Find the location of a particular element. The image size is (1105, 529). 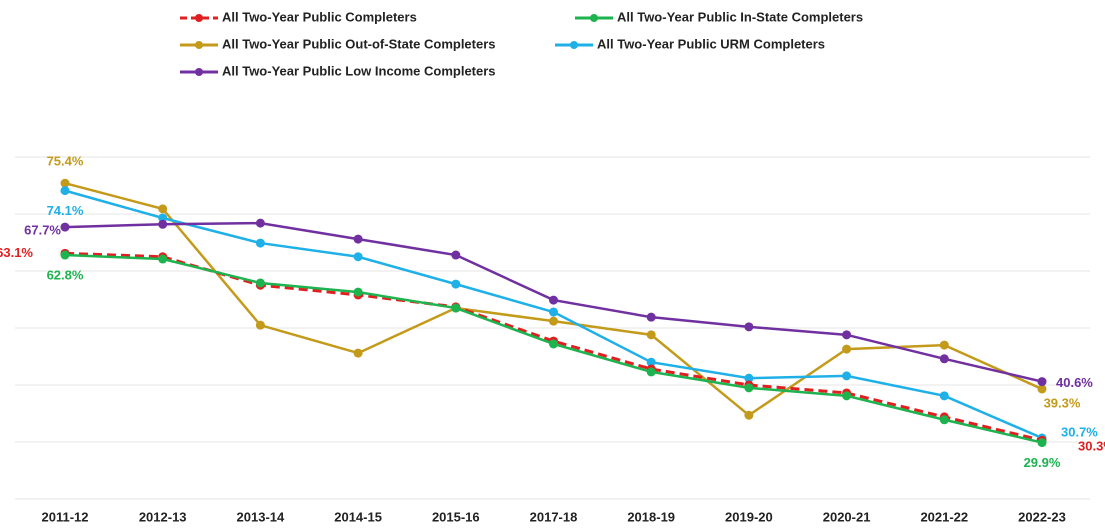

data-label: 62.8% is located at coordinates (65, 274).